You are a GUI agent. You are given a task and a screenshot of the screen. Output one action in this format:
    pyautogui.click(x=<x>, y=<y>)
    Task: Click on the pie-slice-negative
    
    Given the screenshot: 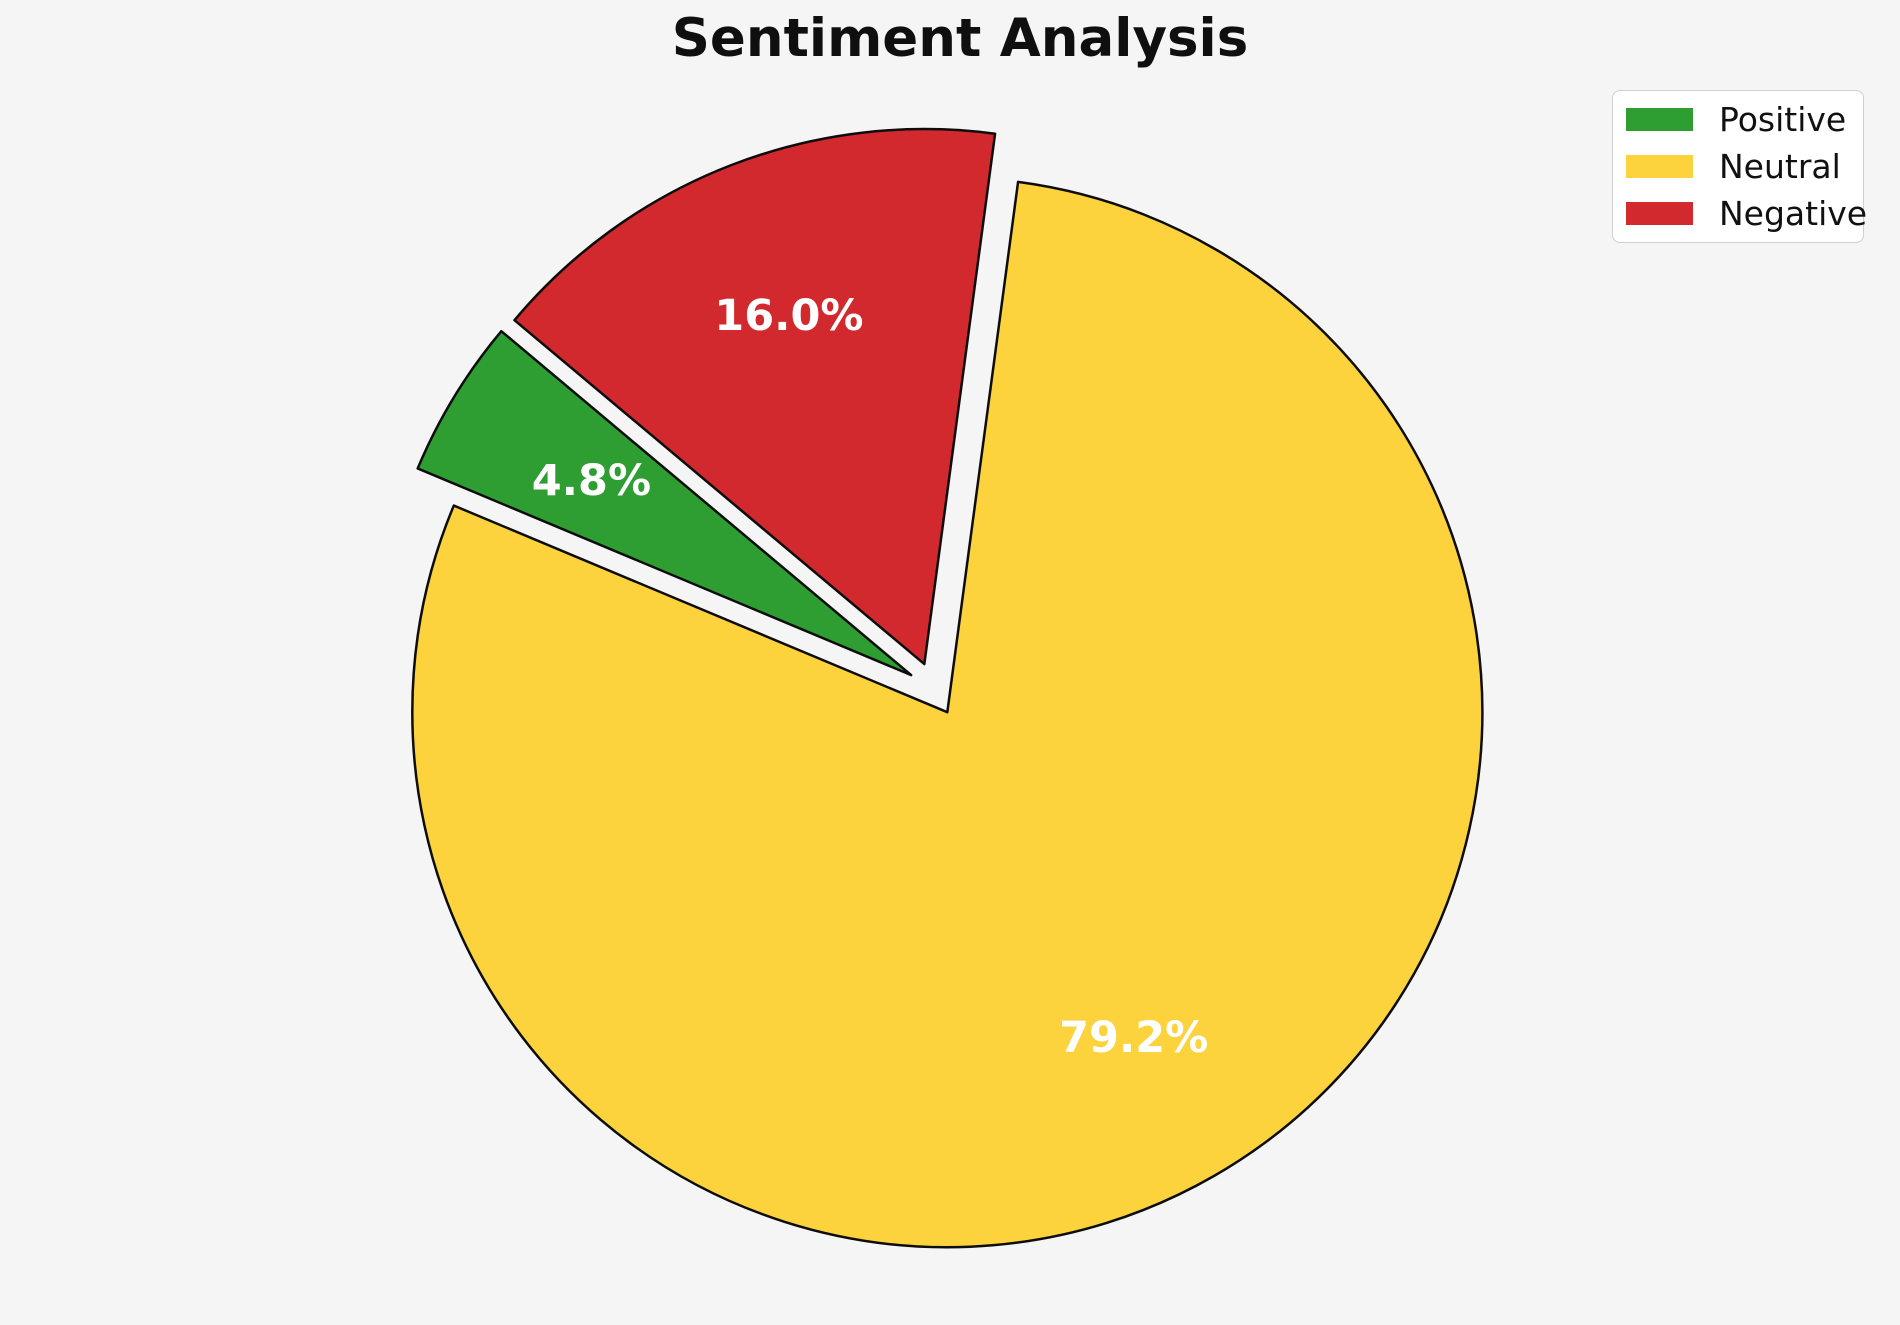 What is the action you would take?
    pyautogui.click(x=755, y=396)
    